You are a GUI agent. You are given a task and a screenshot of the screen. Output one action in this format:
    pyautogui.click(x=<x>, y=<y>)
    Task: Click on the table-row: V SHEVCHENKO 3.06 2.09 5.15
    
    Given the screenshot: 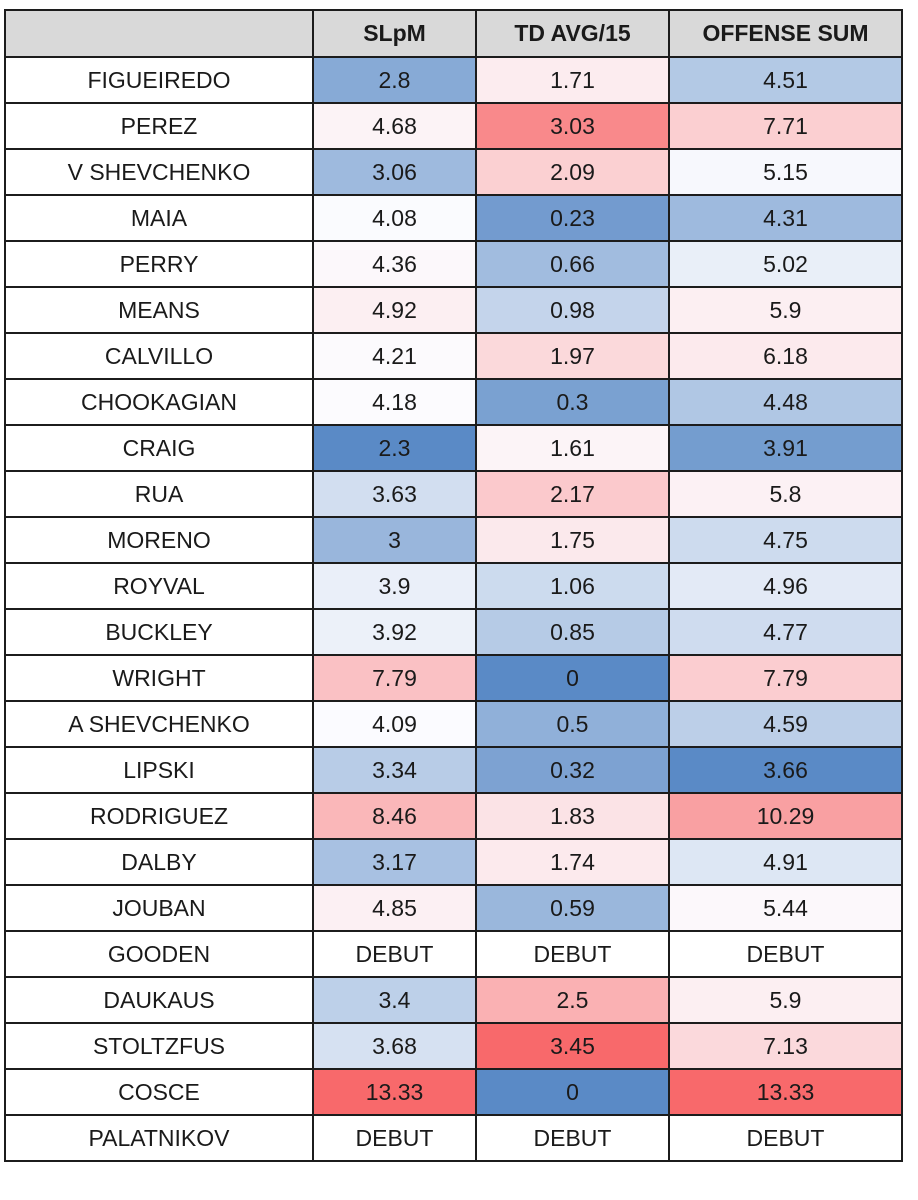 What is the action you would take?
    pyautogui.click(x=453, y=172)
    